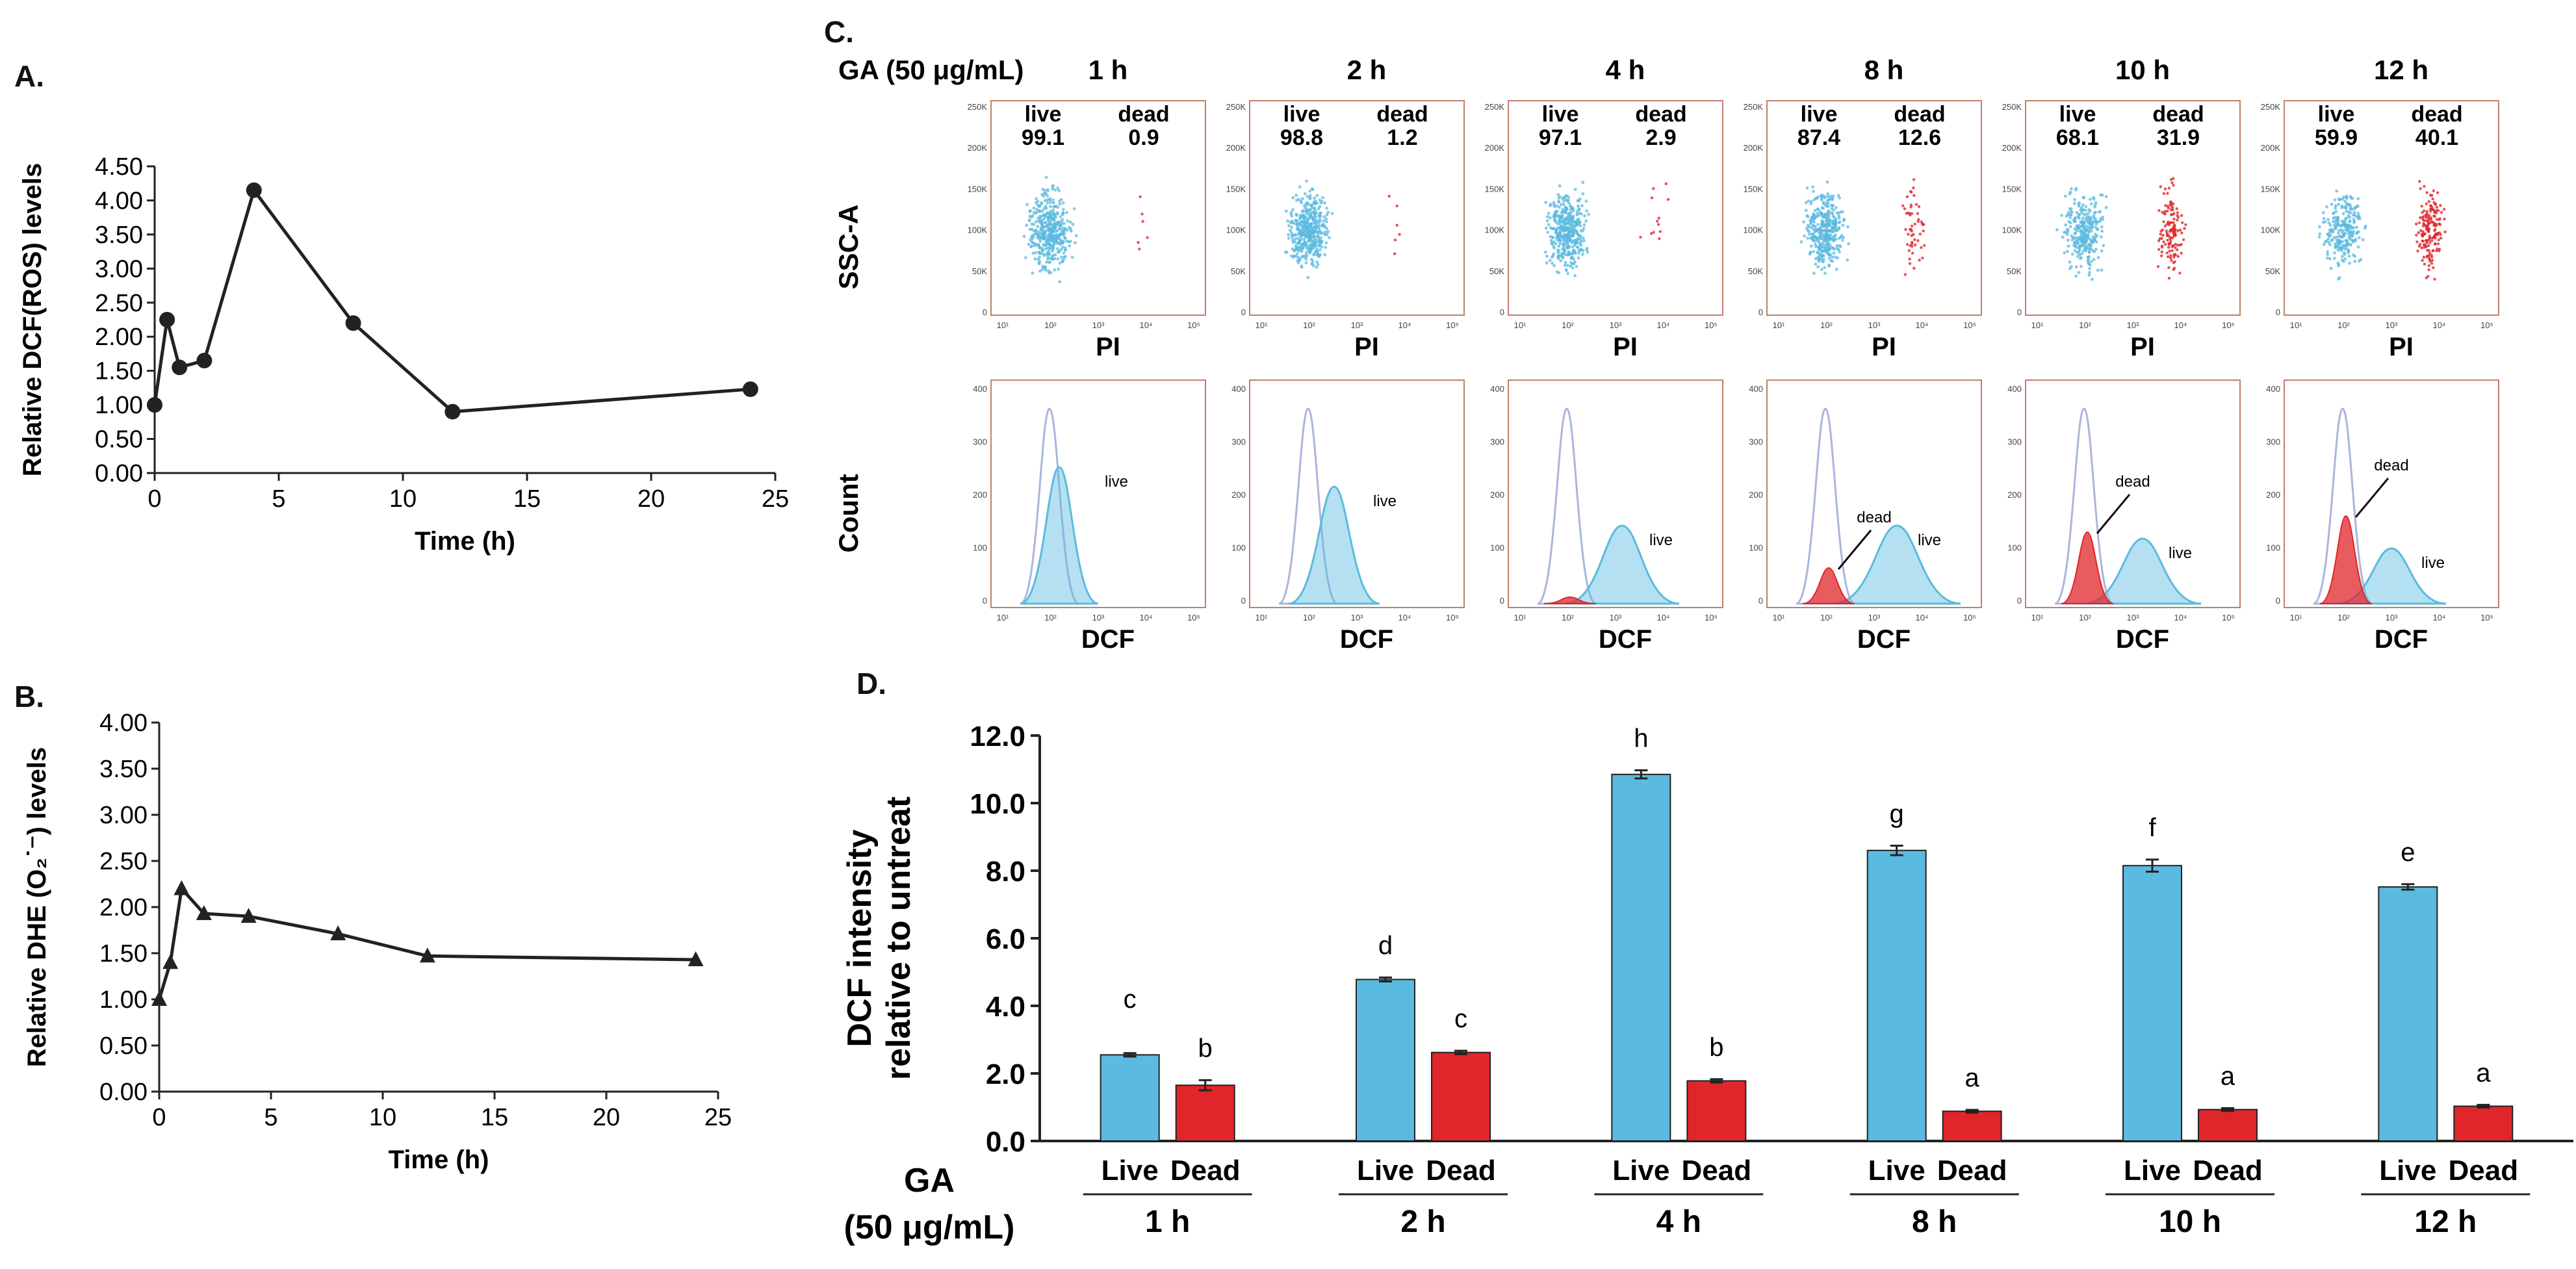  Describe the element at coordinates (2439, 617) in the screenshot. I see `hist-x-tick-label: 10⁴` at that location.